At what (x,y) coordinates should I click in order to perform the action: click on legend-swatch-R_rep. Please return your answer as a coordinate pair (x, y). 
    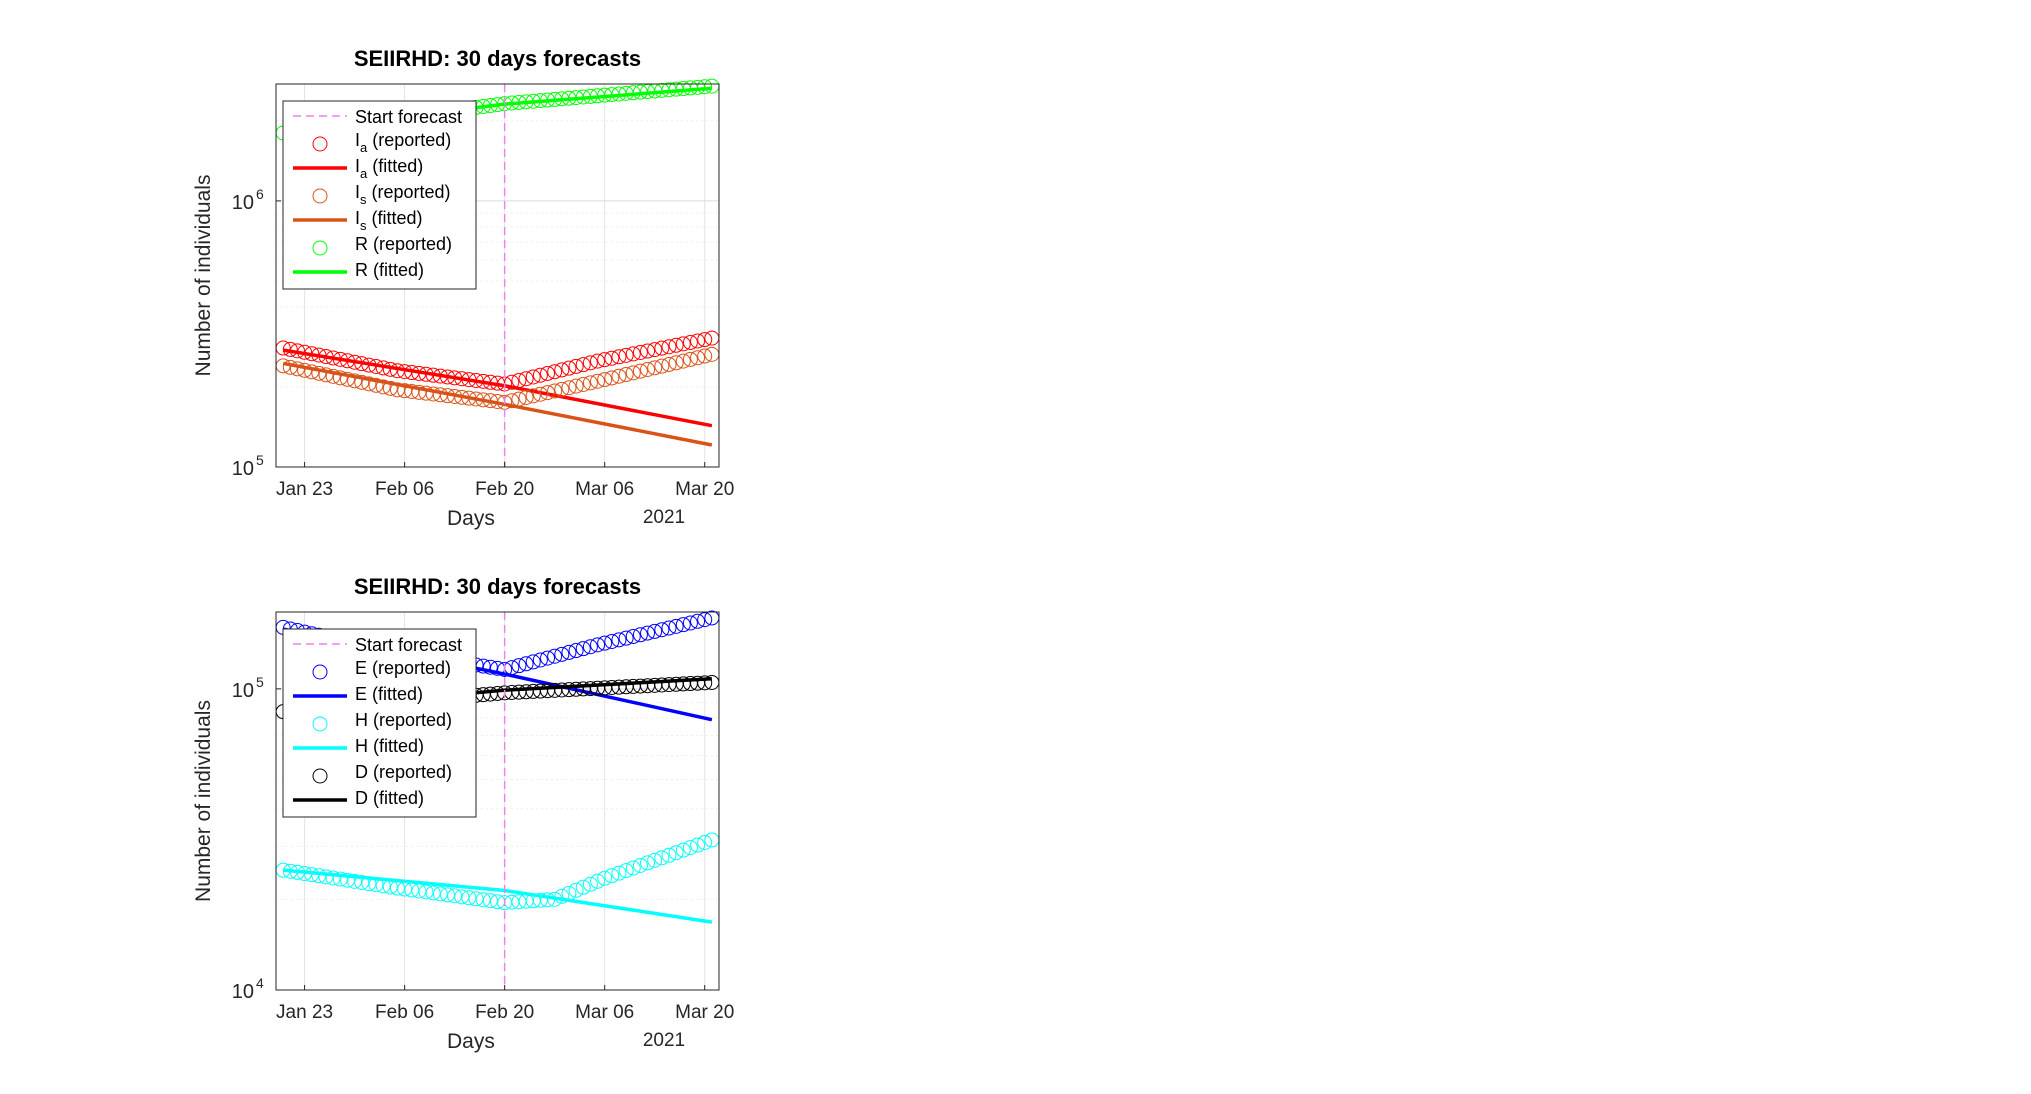
    Looking at the image, I should click on (320, 248).